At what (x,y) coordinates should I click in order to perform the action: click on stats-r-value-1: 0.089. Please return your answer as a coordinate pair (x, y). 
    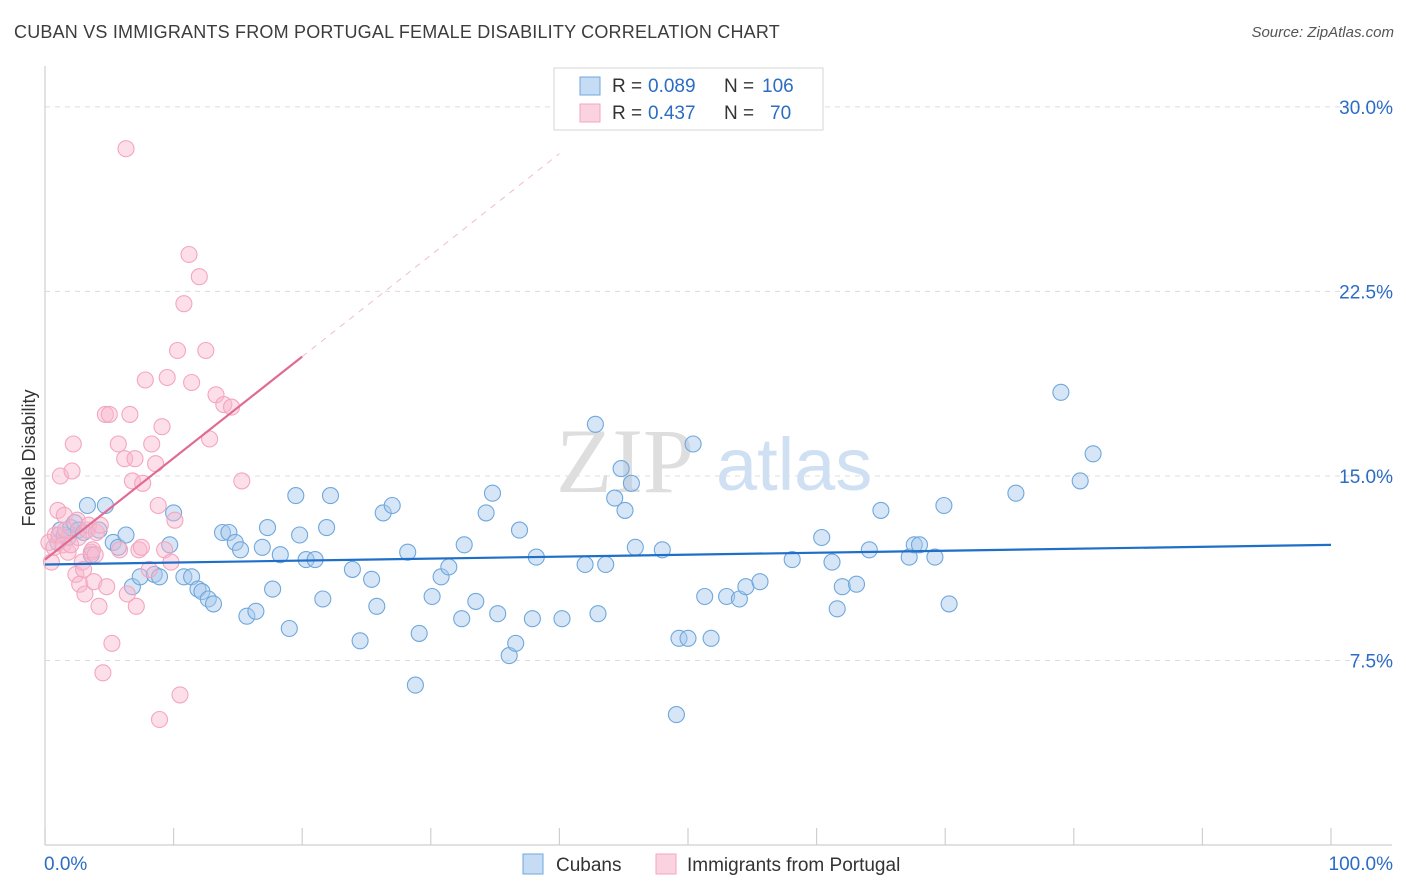
    Looking at the image, I should click on (672, 86).